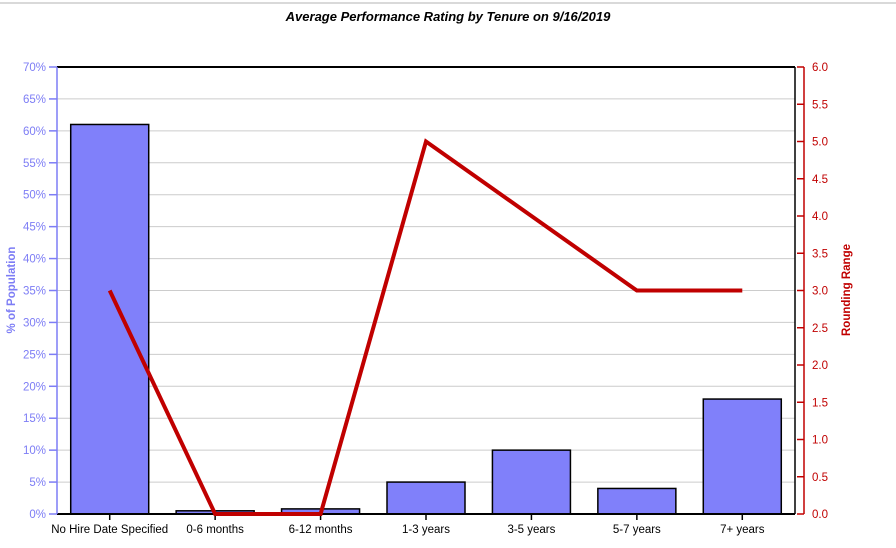 The image size is (896, 548). Describe the element at coordinates (820, 478) in the screenshot. I see `right-axis-tick-label: 0.5` at that location.